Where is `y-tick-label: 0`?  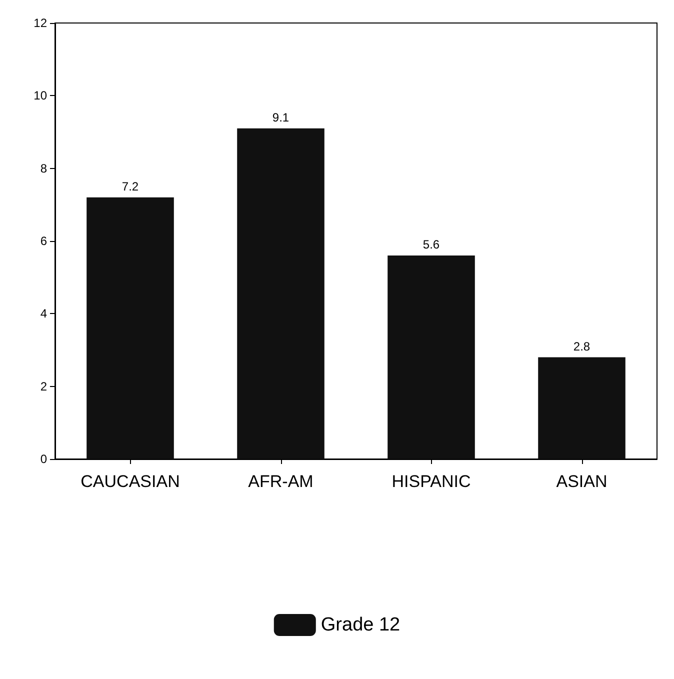
y-tick-label: 0 is located at coordinates (44, 459).